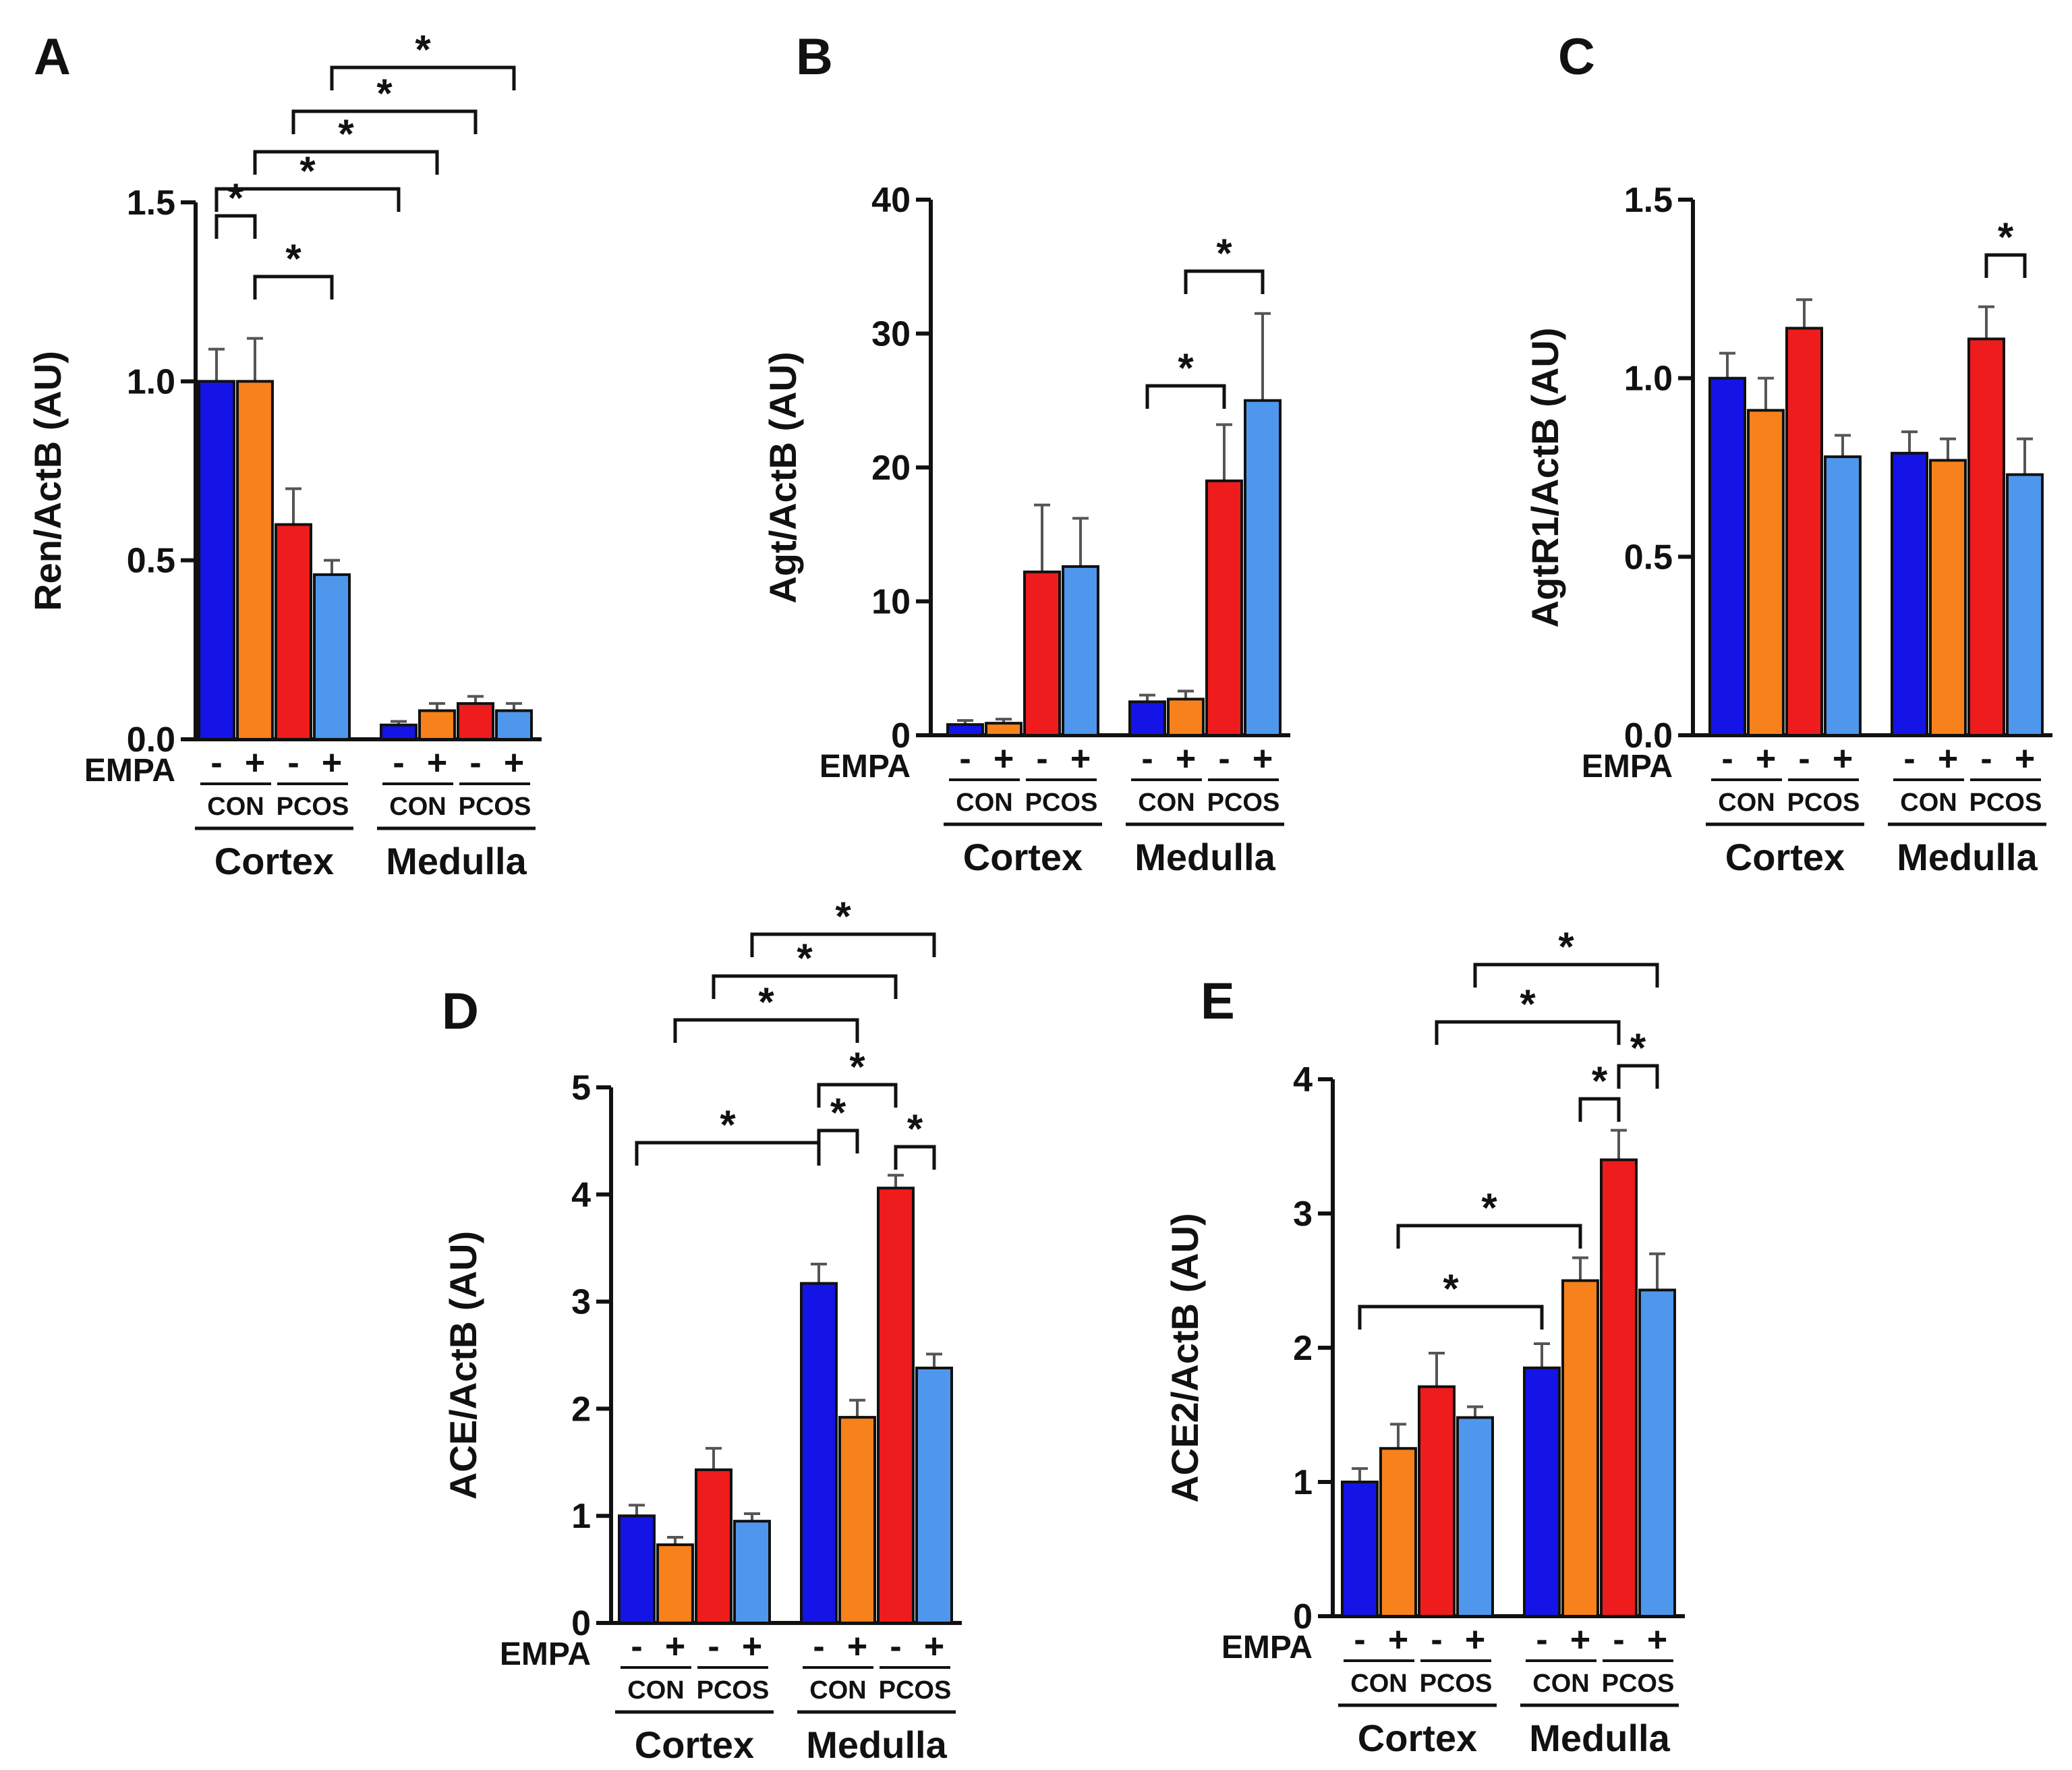 This screenshot has height=1770, width=2072. Describe the element at coordinates (463, 1365) in the screenshot. I see `y-axis-label: ACE/ActB (AU)` at that location.